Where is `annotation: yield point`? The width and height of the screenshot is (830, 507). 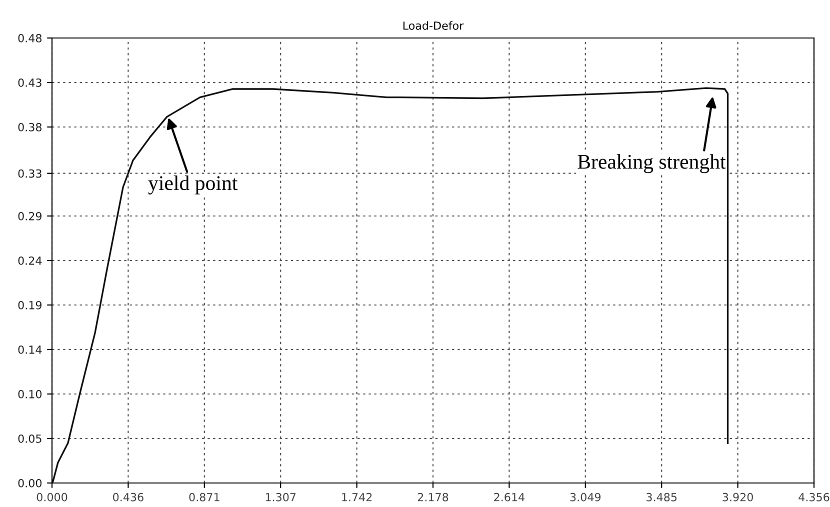 annotation: yield point is located at coordinates (193, 184).